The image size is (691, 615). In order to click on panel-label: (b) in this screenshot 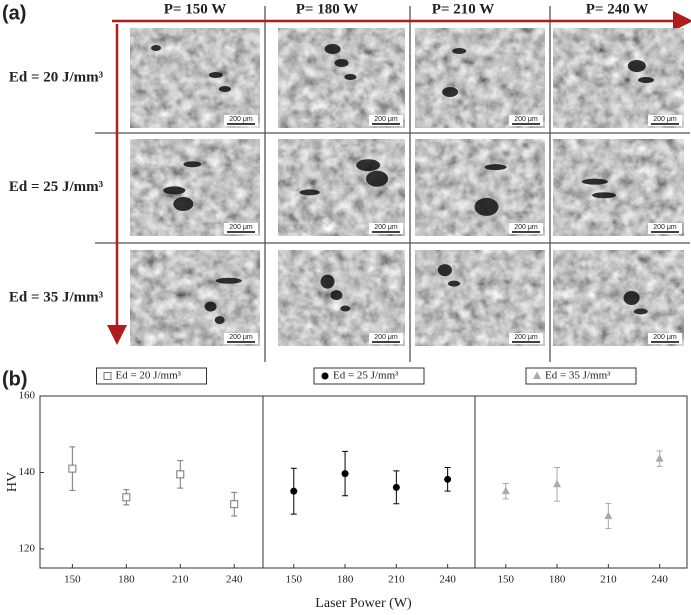, I will do `click(15, 379)`.